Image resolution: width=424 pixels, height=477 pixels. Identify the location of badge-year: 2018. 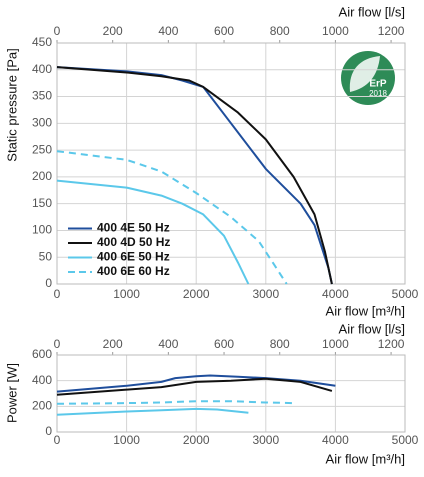
(378, 93).